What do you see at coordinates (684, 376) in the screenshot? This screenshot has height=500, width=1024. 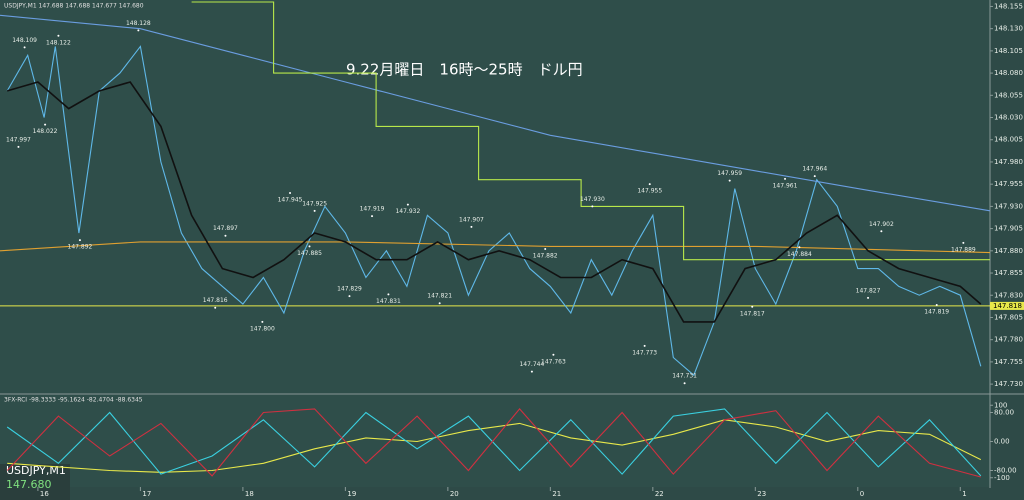 I see `annotation-label: 147.731` at bounding box center [684, 376].